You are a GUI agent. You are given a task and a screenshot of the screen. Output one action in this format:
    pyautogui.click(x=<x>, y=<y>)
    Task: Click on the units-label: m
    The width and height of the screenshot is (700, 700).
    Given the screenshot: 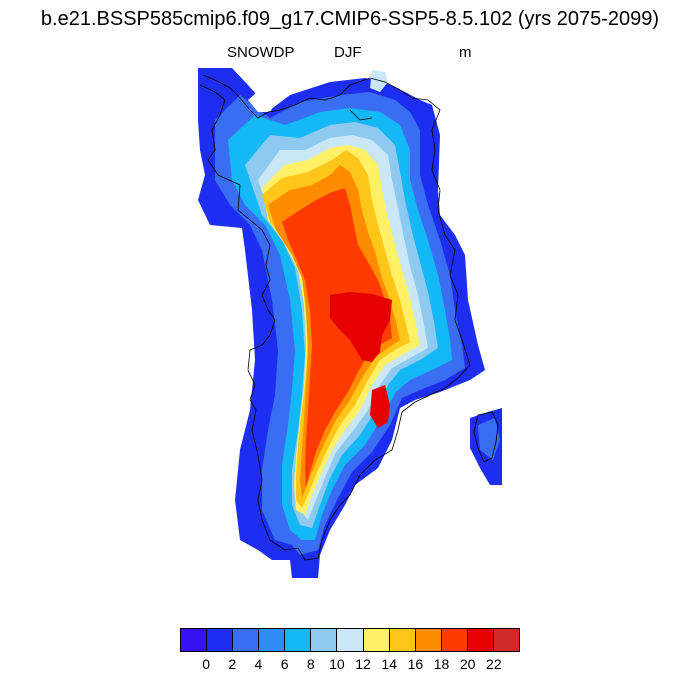 What is the action you would take?
    pyautogui.click(x=465, y=52)
    